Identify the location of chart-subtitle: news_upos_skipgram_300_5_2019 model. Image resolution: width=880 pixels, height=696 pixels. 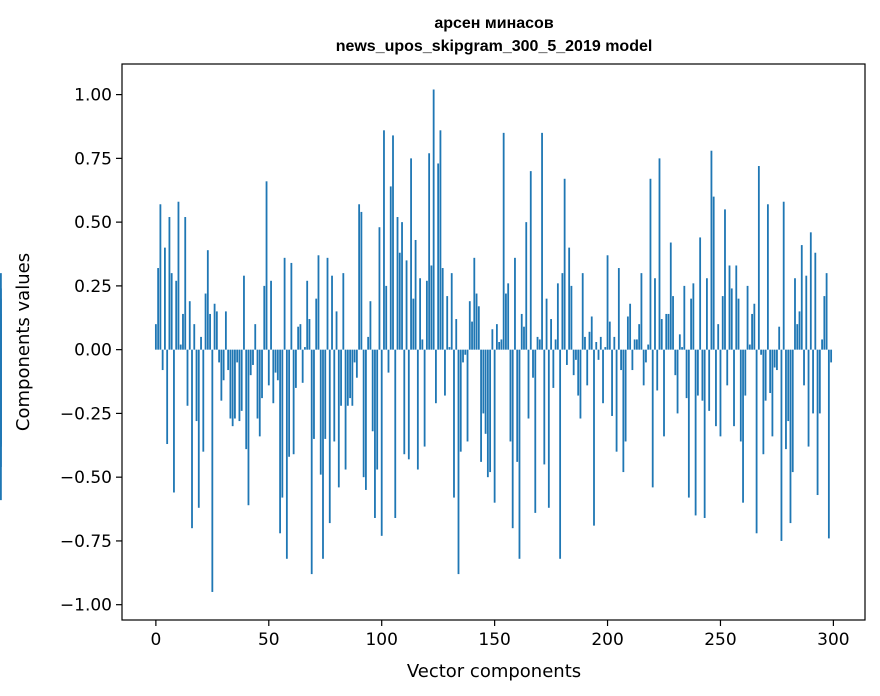
(494, 46).